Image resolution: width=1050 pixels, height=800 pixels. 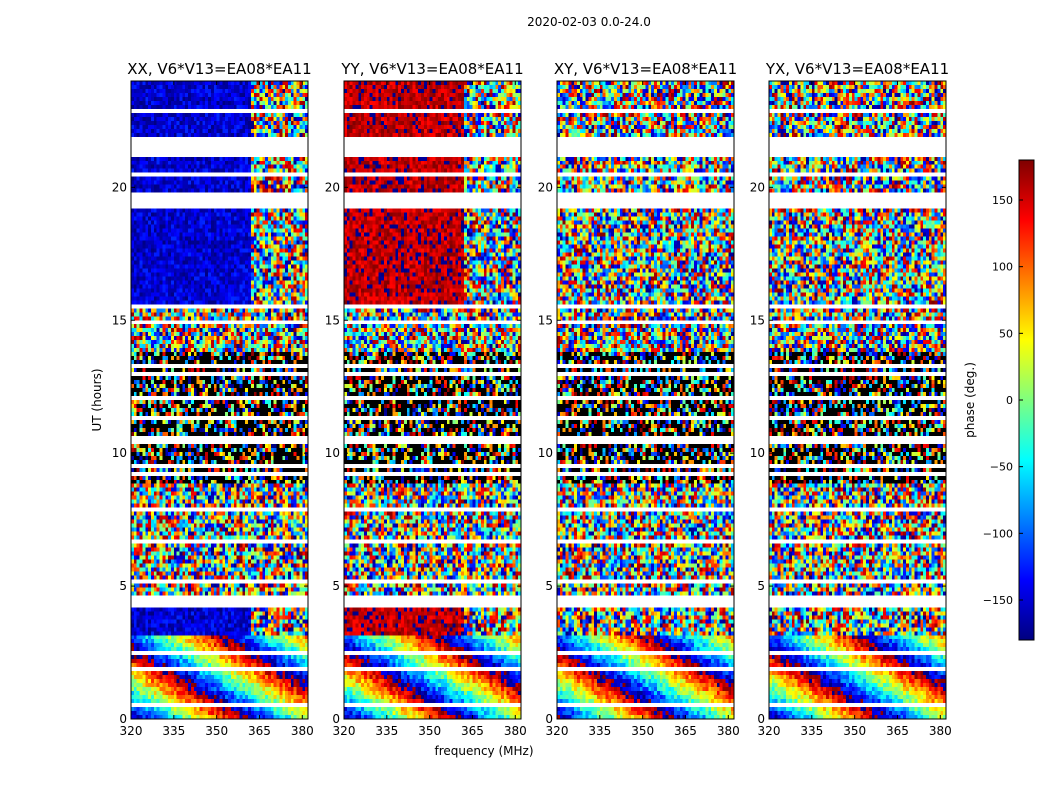 What do you see at coordinates (998, 600) in the screenshot?
I see `colorbar-tick-label: −150` at bounding box center [998, 600].